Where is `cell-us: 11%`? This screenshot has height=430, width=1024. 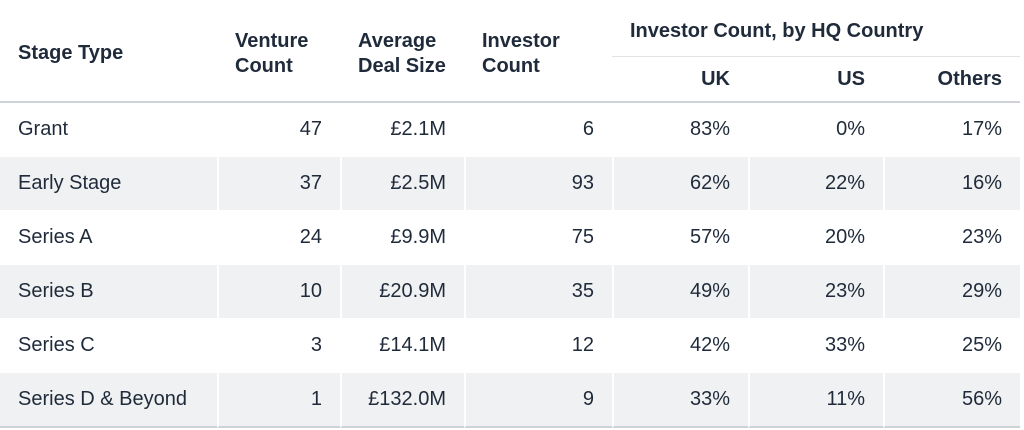
cell-us: 11% is located at coordinates (815, 400).